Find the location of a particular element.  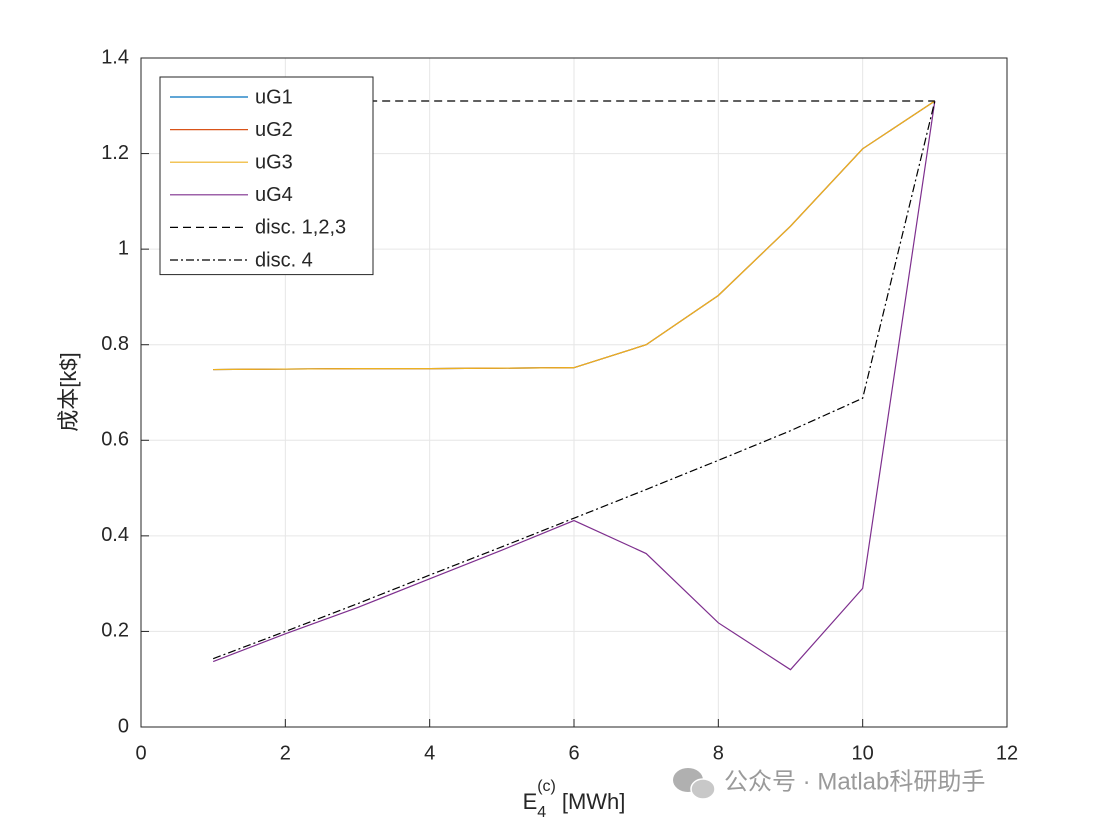

y-tick-label: 0.2 is located at coordinates (115, 631).